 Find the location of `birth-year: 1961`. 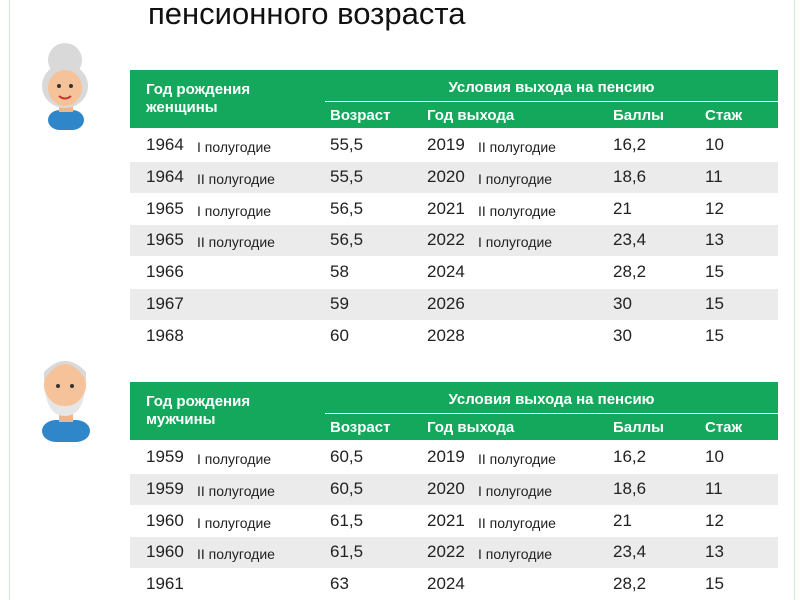

birth-year: 1961 is located at coordinates (165, 584).